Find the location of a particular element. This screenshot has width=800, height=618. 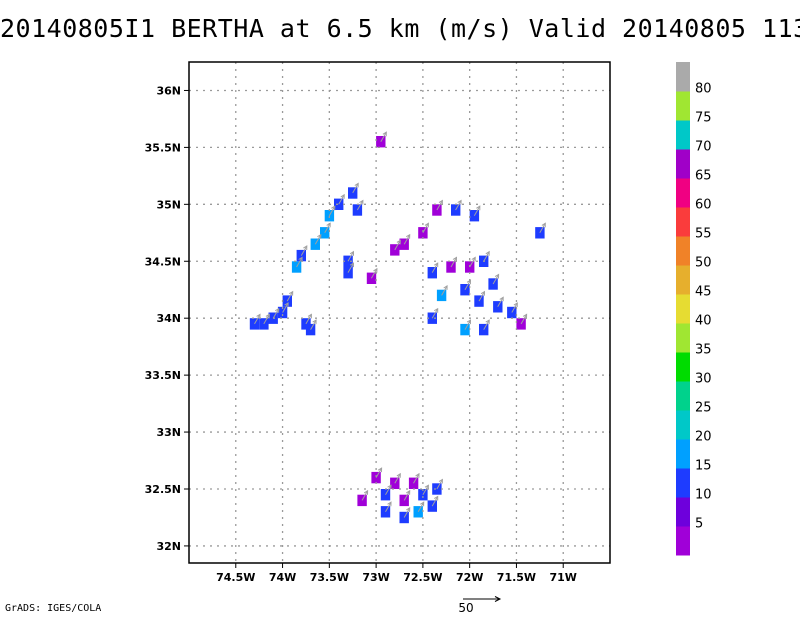

colorbar-label: 10 is located at coordinates (703, 494).